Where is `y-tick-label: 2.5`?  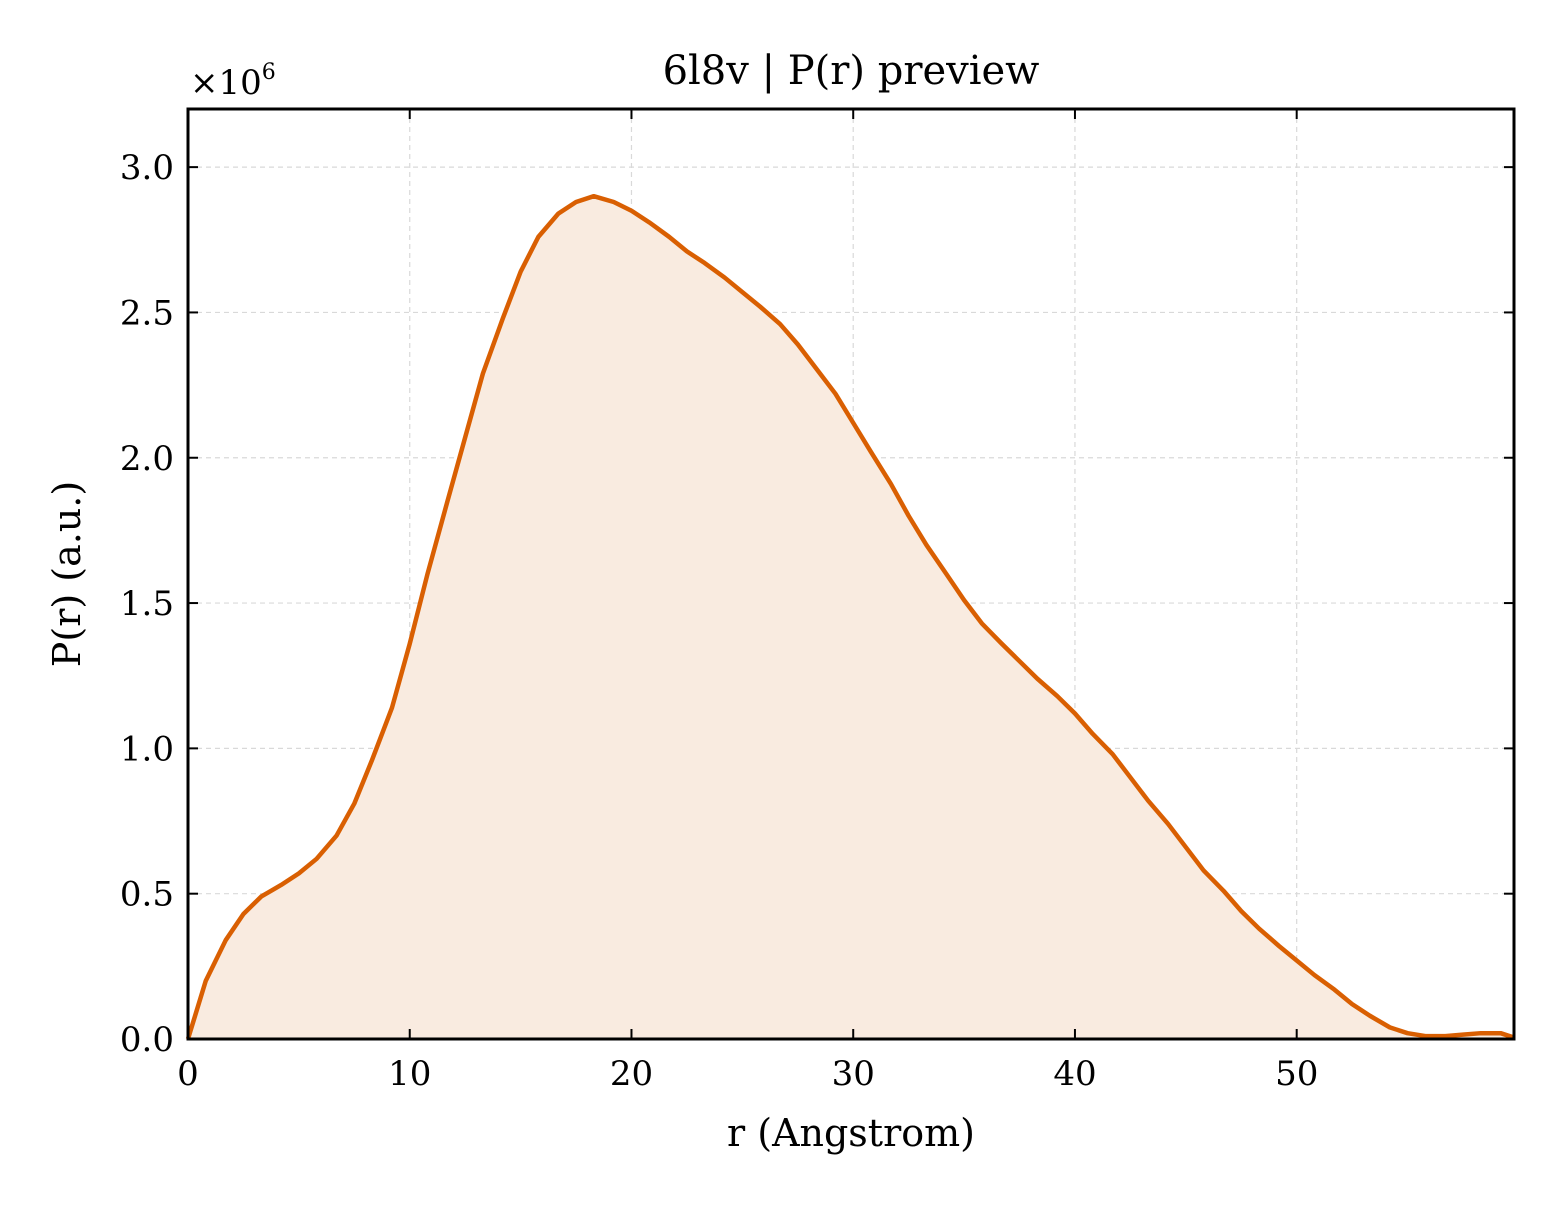 y-tick-label: 2.5 is located at coordinates (147, 313).